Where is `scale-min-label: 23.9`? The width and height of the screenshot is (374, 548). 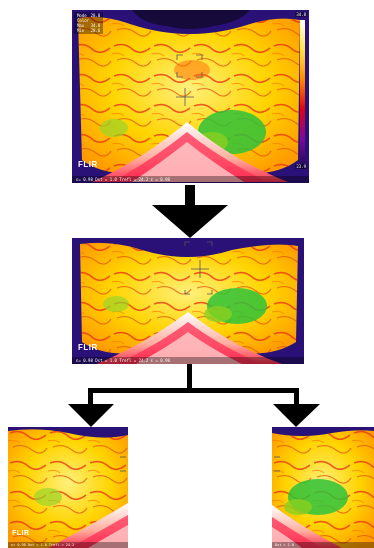 scale-min-label: 23.9 is located at coordinates (301, 166).